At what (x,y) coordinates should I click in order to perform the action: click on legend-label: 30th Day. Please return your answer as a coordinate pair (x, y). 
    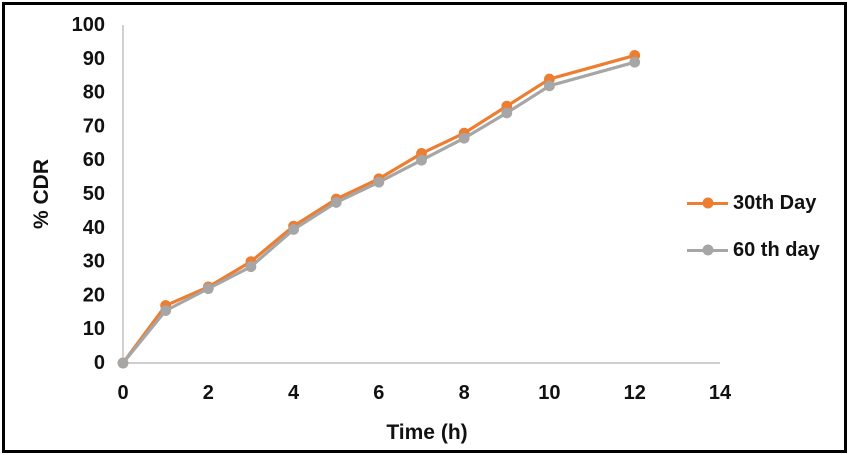
    Looking at the image, I should click on (775, 202).